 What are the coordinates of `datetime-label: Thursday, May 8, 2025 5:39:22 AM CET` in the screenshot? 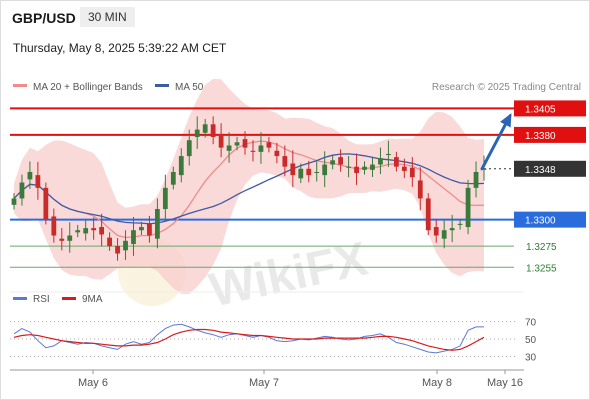 It's located at (120, 48).